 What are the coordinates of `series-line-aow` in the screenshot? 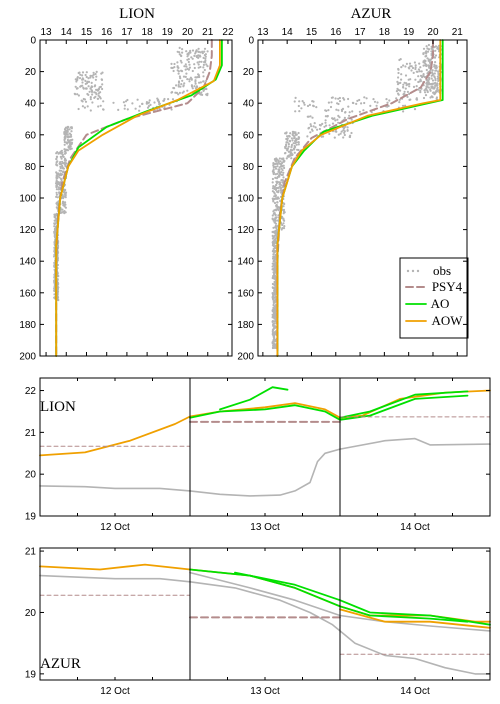 It's located at (265, 423).